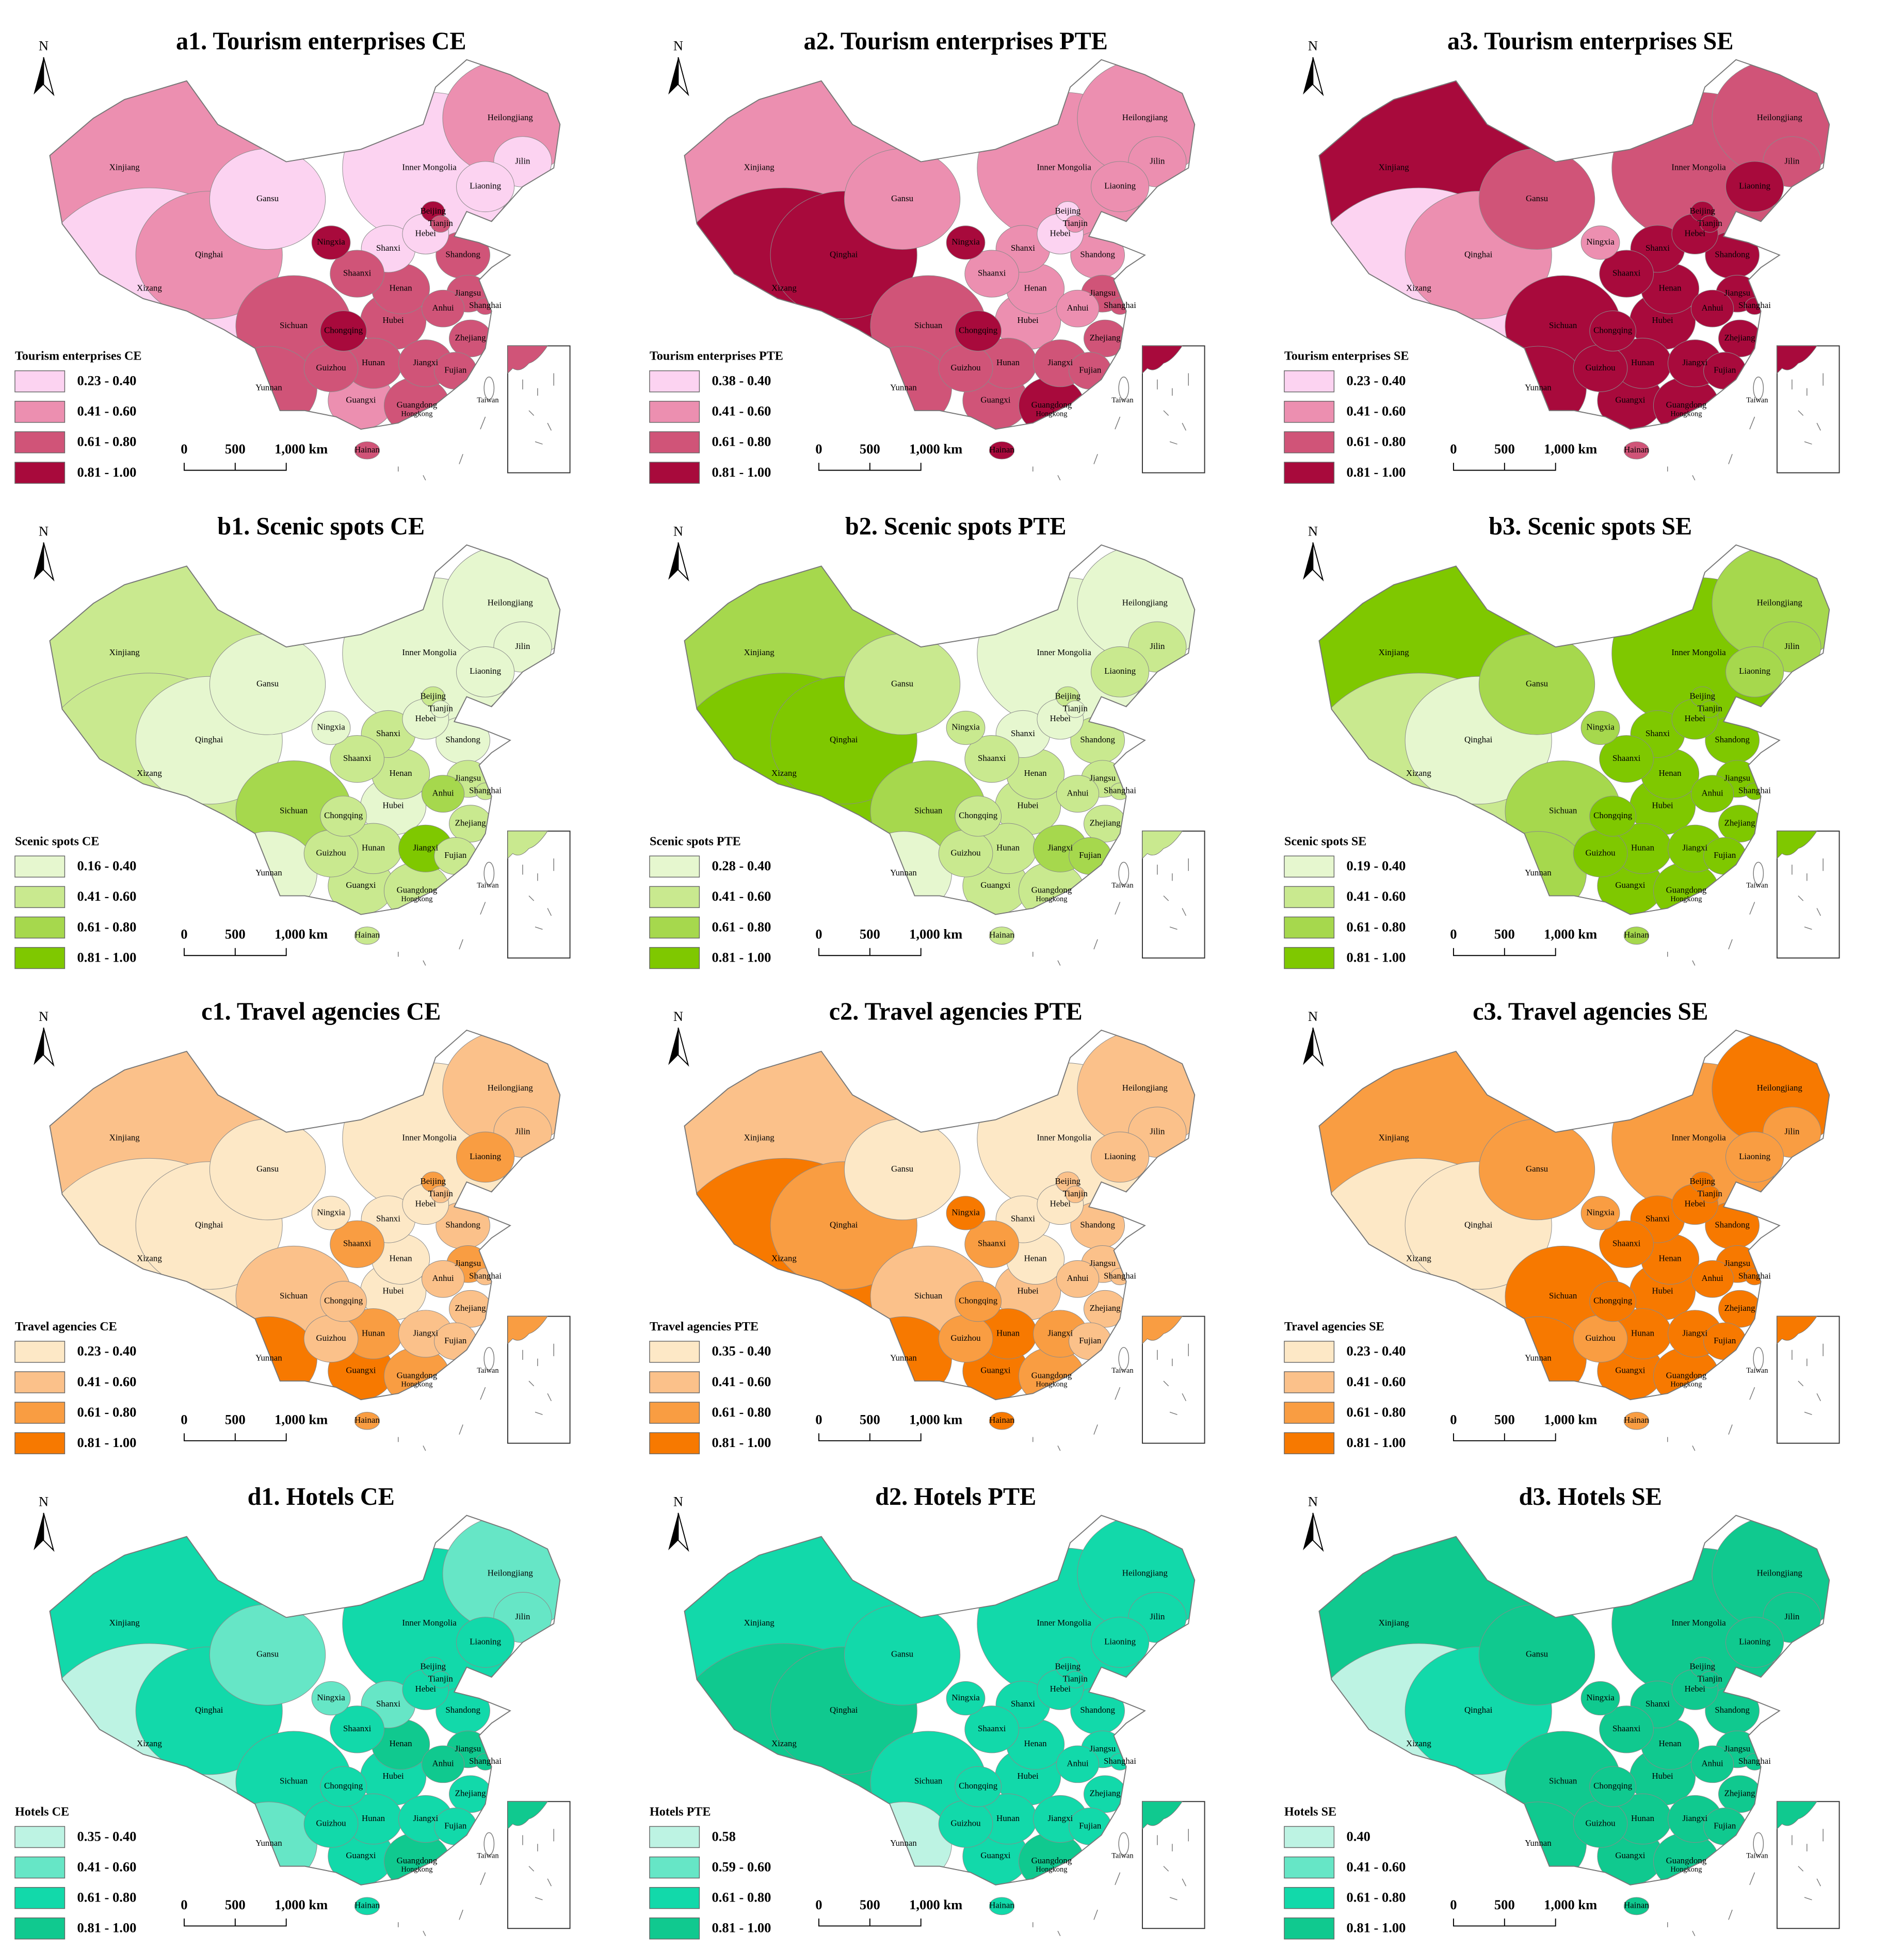 The width and height of the screenshot is (1904, 1950). Describe the element at coordinates (305, 1700) in the screenshot. I see `country-outline` at that location.